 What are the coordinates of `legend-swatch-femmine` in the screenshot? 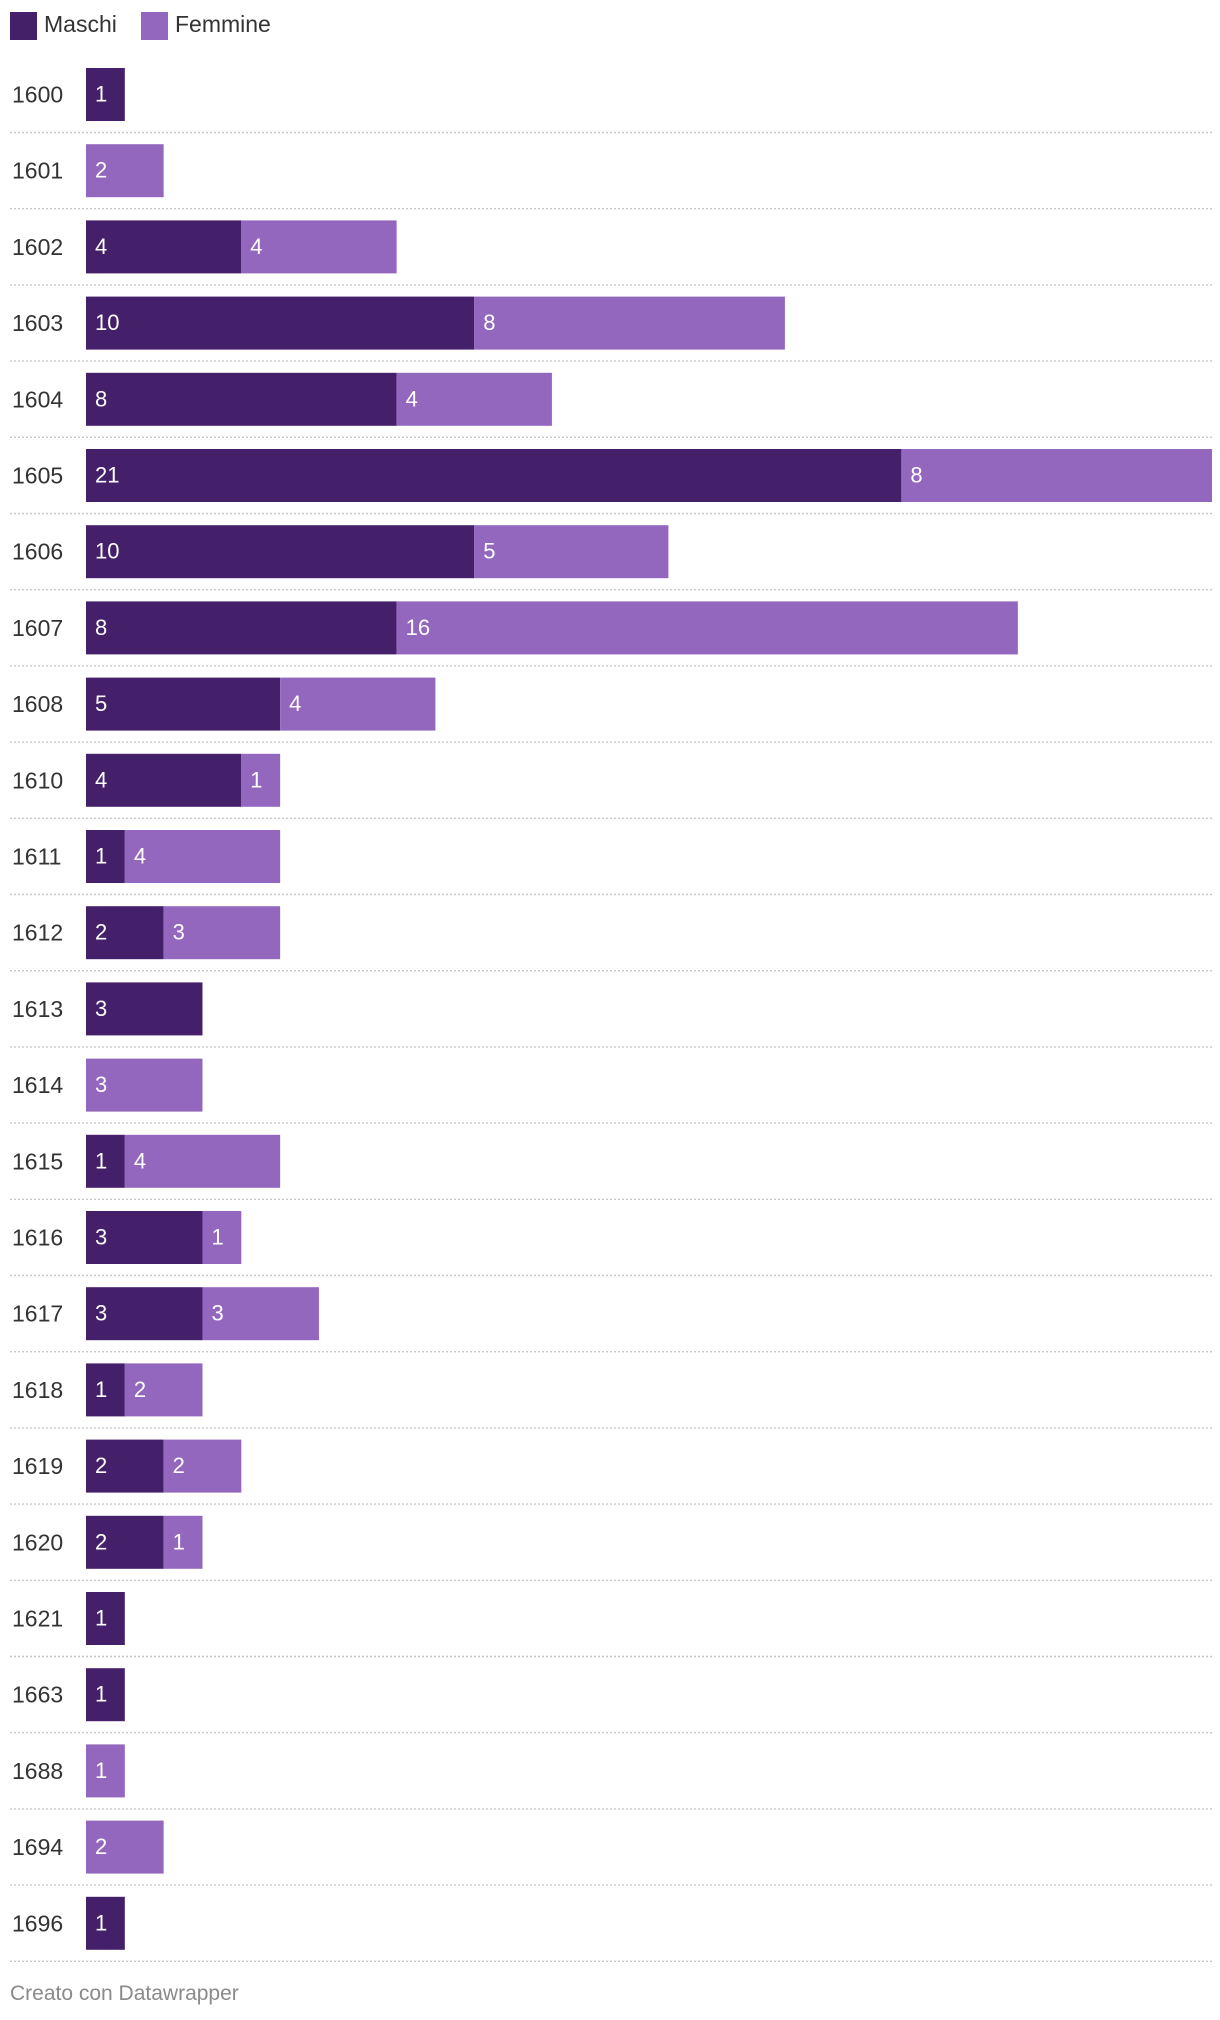 It's located at (154, 26).